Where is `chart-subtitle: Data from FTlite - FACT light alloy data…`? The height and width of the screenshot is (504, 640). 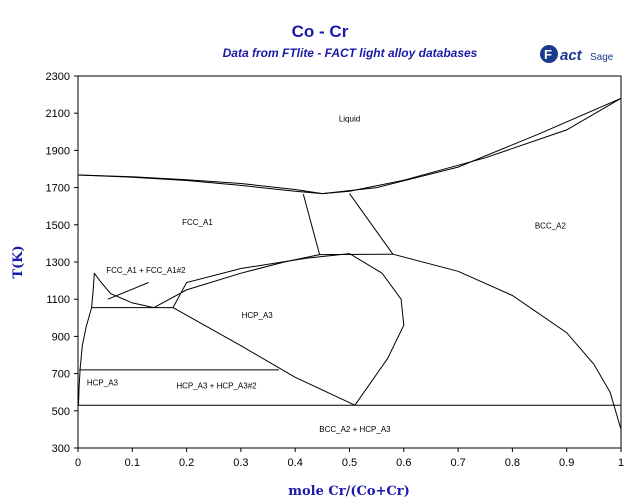
chart-subtitle: Data from FTlite - FACT light alloy data… is located at coordinates (350, 53).